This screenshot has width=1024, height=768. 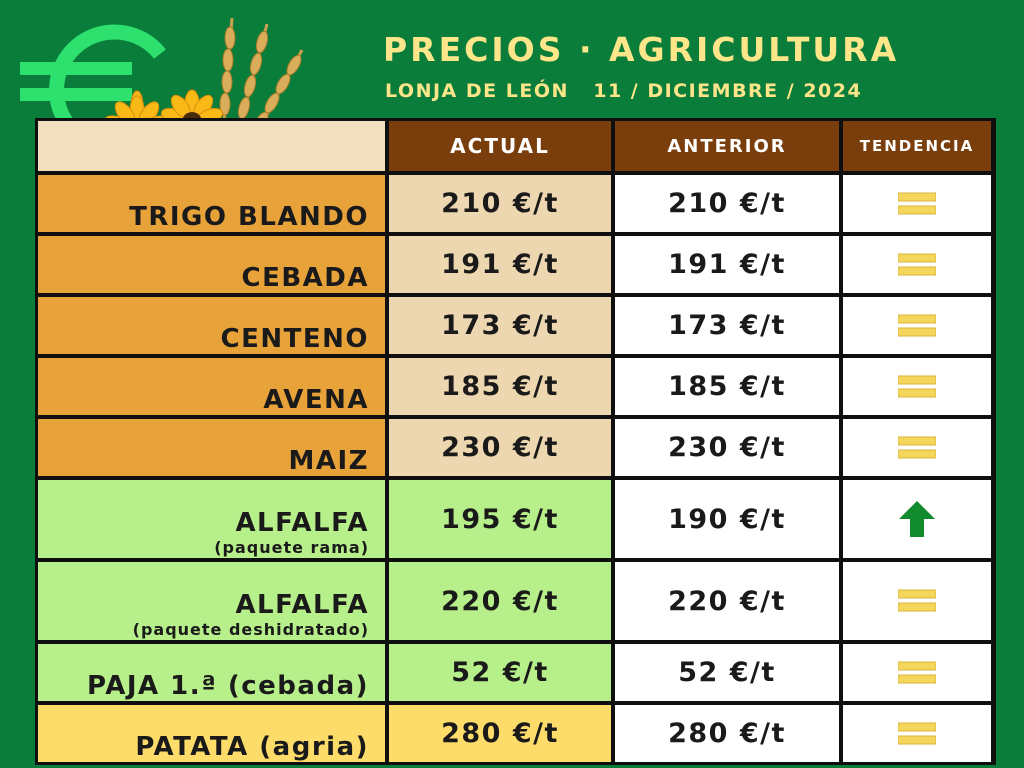 What do you see at coordinates (727, 672) in the screenshot?
I see `previous-price: 52 €/t` at bounding box center [727, 672].